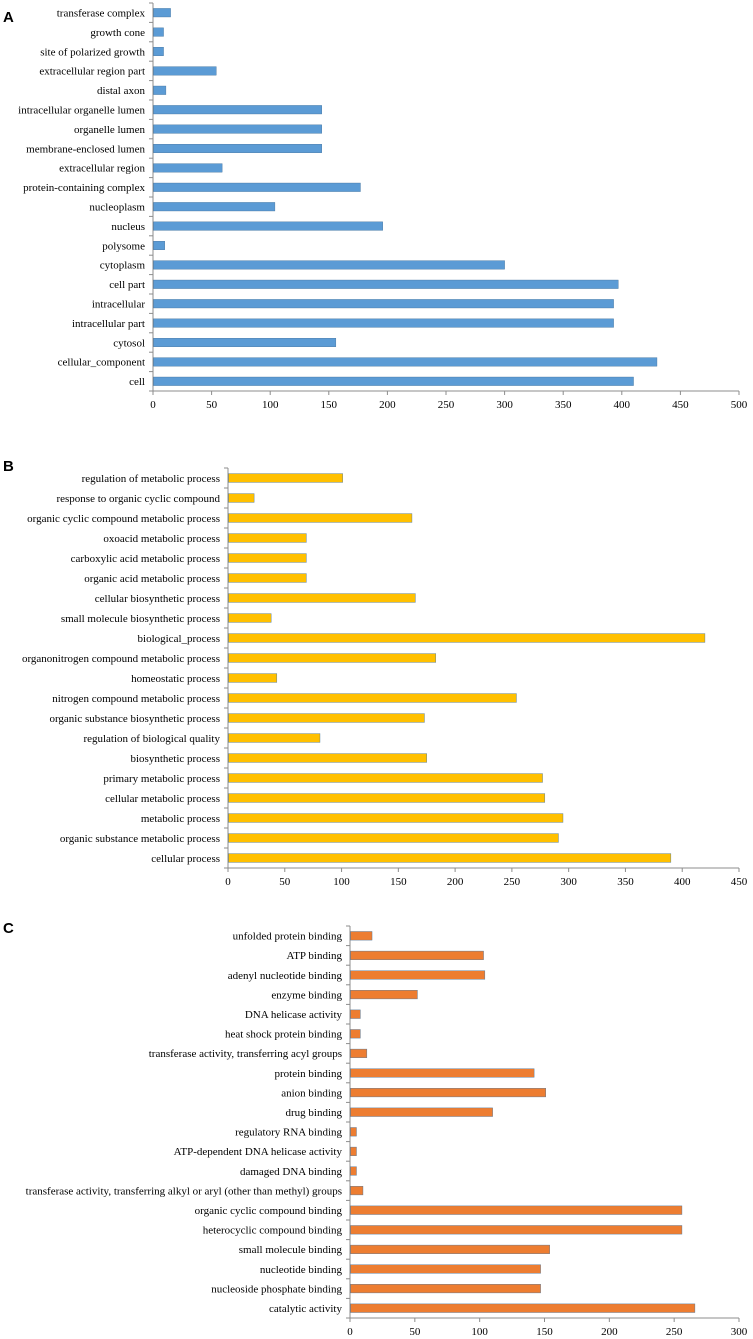  What do you see at coordinates (102, 169) in the screenshot?
I see `category-label: extracellular region` at bounding box center [102, 169].